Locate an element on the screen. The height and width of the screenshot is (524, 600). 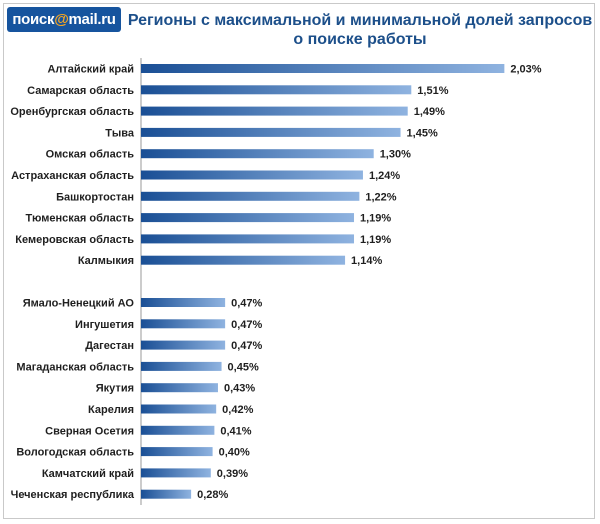
category-label: Ямало-Ненецкий АО is located at coordinates (79, 304).